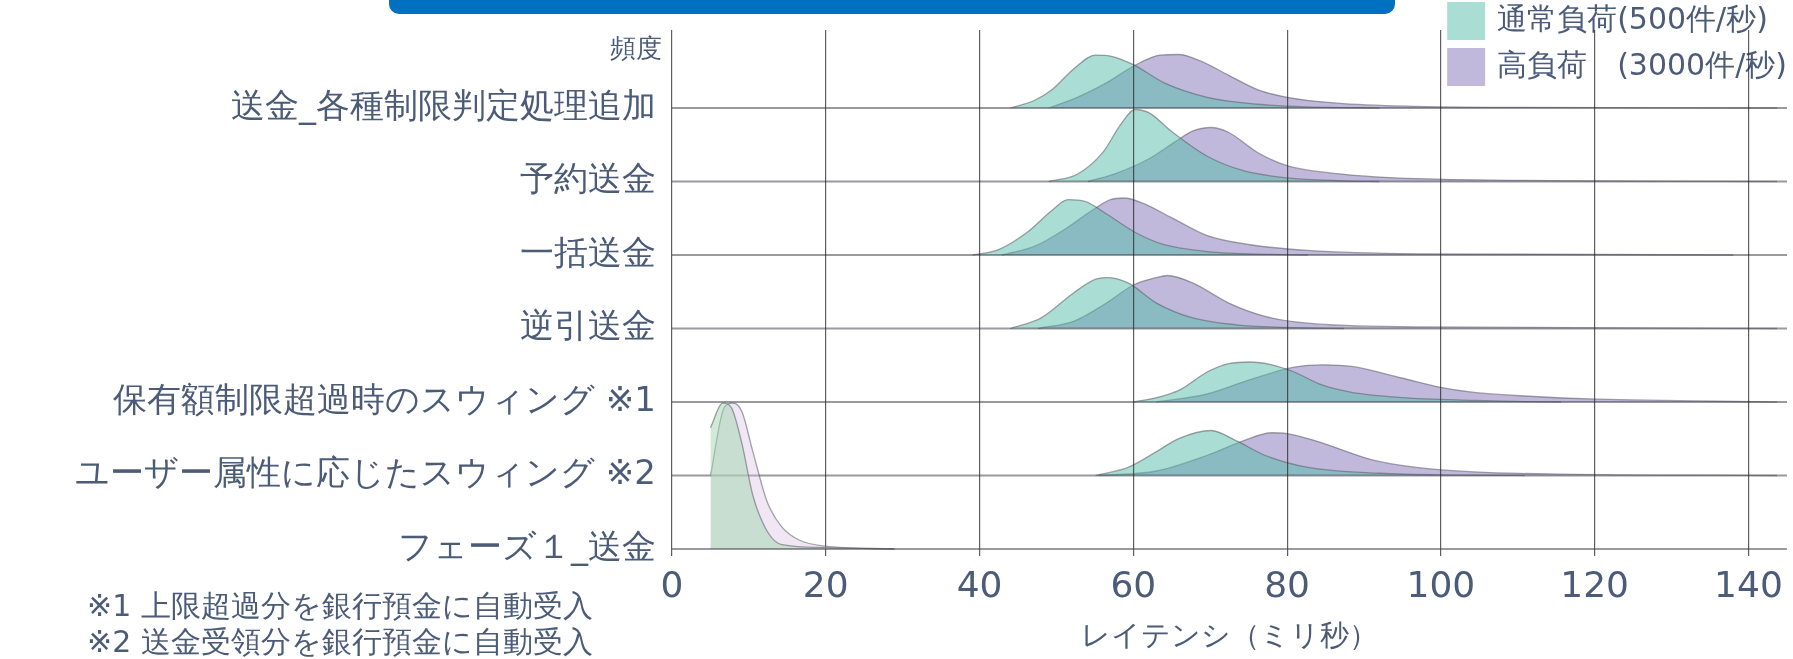 The width and height of the screenshot is (1793, 659). I want to click on x-tick-label: 60, so click(1133, 584).